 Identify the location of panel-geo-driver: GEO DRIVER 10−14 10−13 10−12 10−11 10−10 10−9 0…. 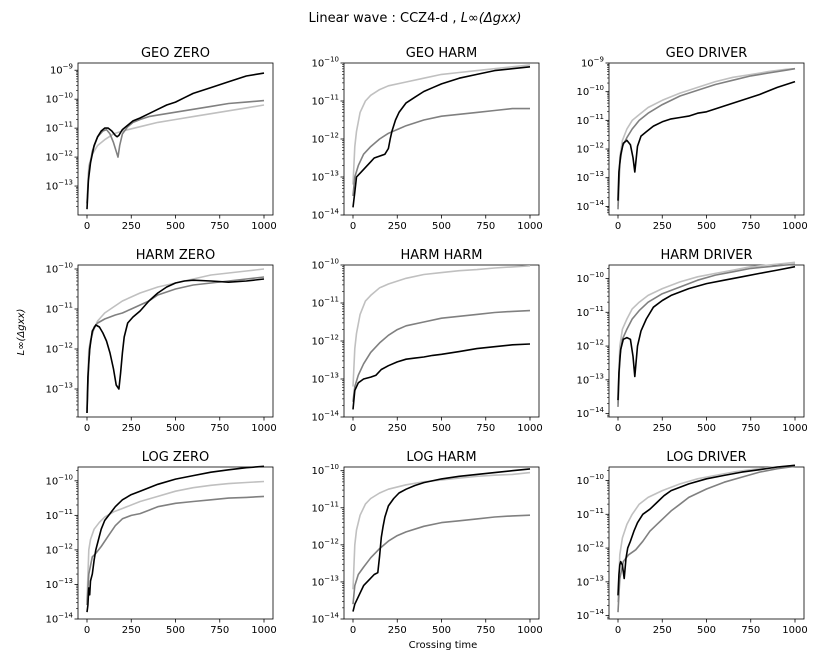
(691, 139).